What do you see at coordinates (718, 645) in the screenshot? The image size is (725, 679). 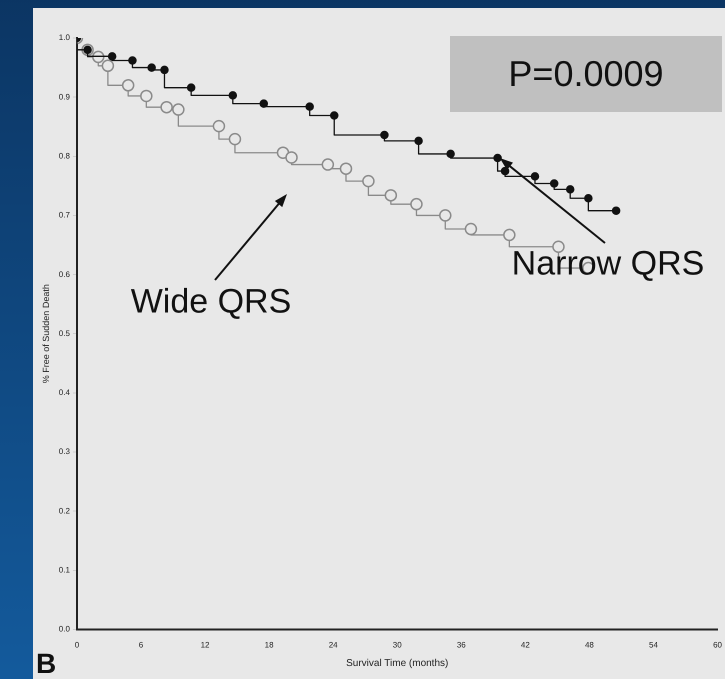 I see `x-tick-label: 60` at bounding box center [718, 645].